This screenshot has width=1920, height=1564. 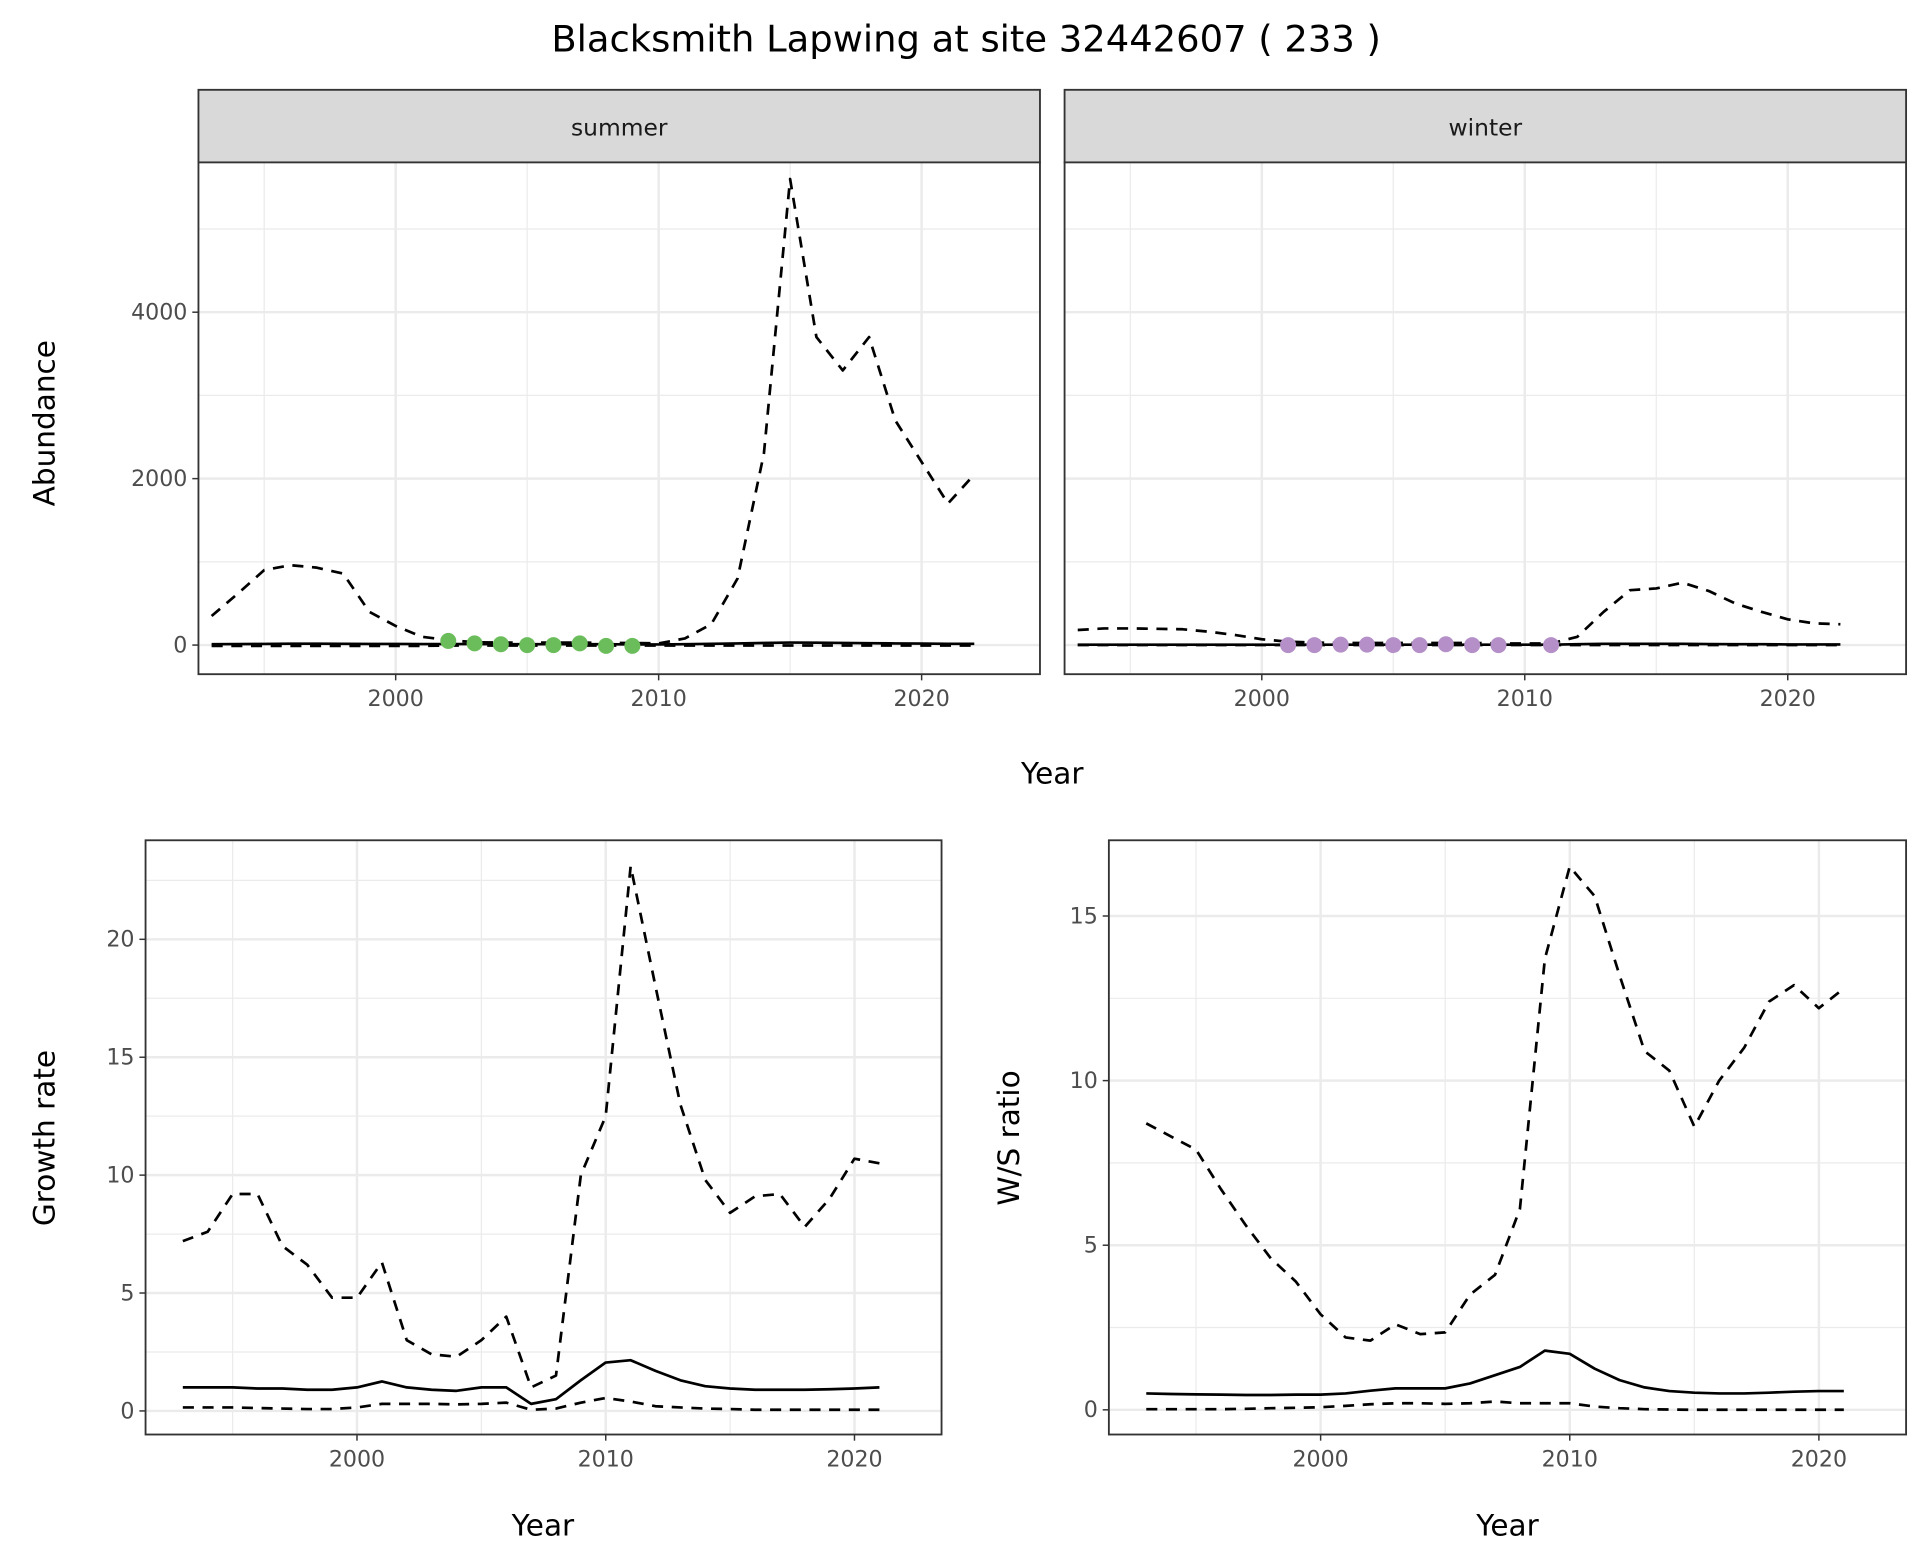 I want to click on top-x-axis-title: Year, so click(x=1052, y=774).